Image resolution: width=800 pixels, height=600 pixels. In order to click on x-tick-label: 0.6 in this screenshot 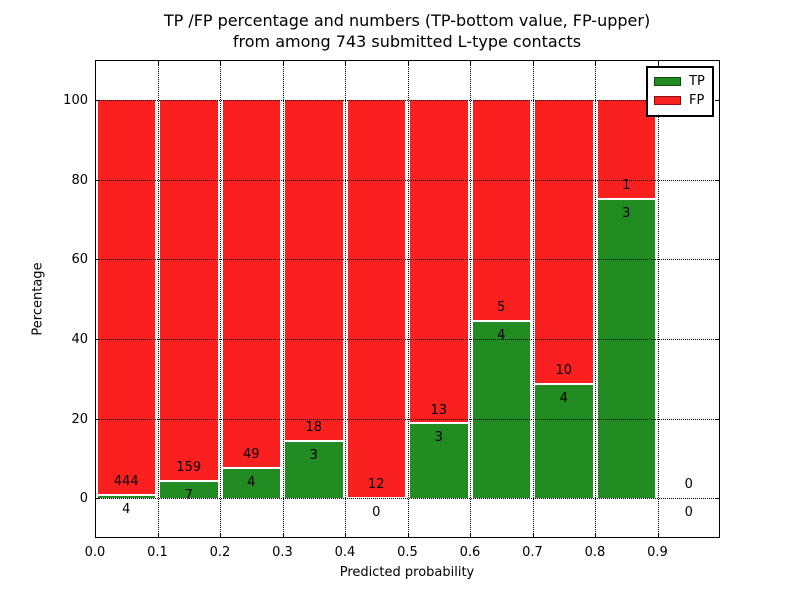, I will do `click(470, 552)`.